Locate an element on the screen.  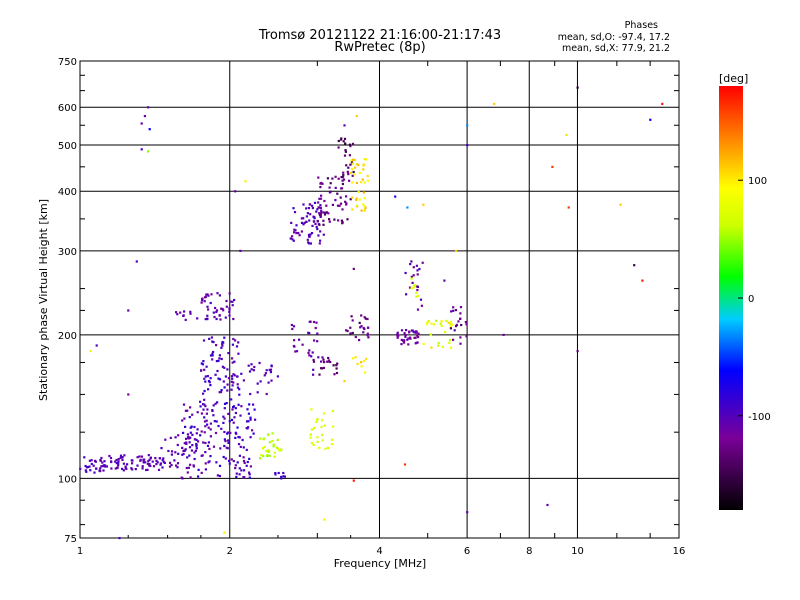
y-tick-label: 600 is located at coordinates (67, 108).